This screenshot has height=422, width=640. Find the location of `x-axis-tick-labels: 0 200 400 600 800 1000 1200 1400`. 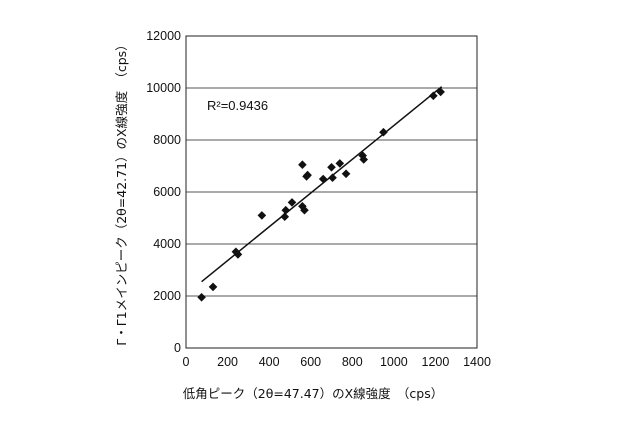

x-axis-tick-labels: 0 200 400 600 800 1000 1200 1400 is located at coordinates (337, 362).